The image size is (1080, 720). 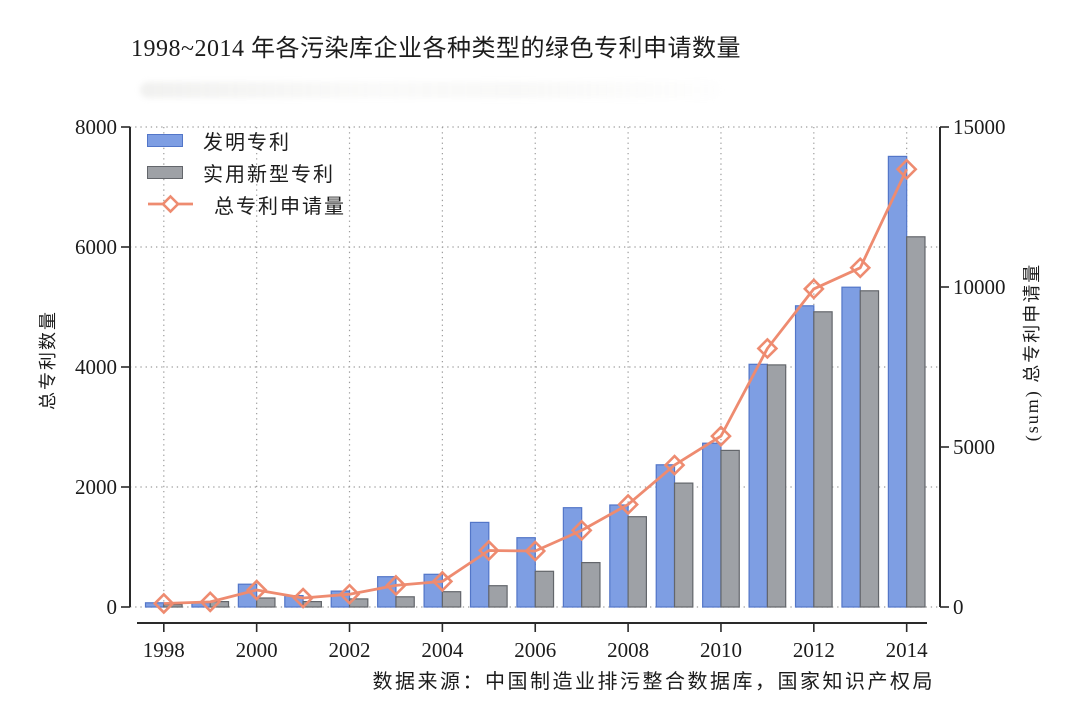 What do you see at coordinates (442, 650) in the screenshot?
I see `x-tick-label-2004: 2004` at bounding box center [442, 650].